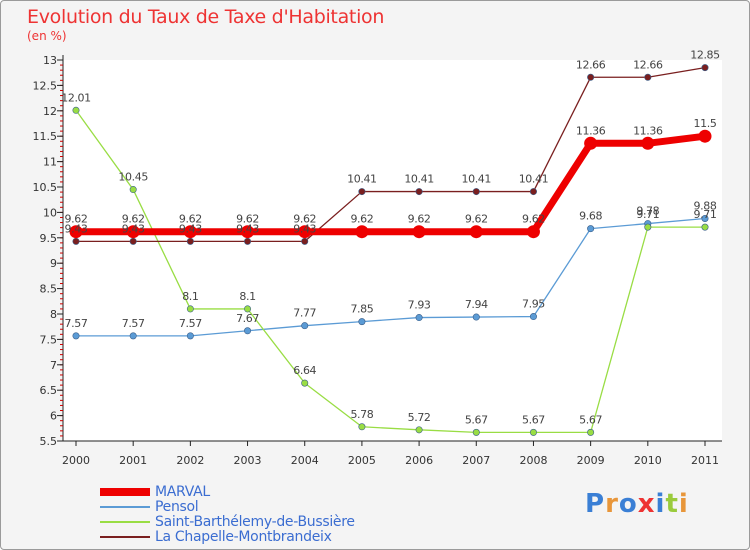 Image resolution: width=750 pixels, height=550 pixels. I want to click on data-label: 7.57, so click(76, 323).